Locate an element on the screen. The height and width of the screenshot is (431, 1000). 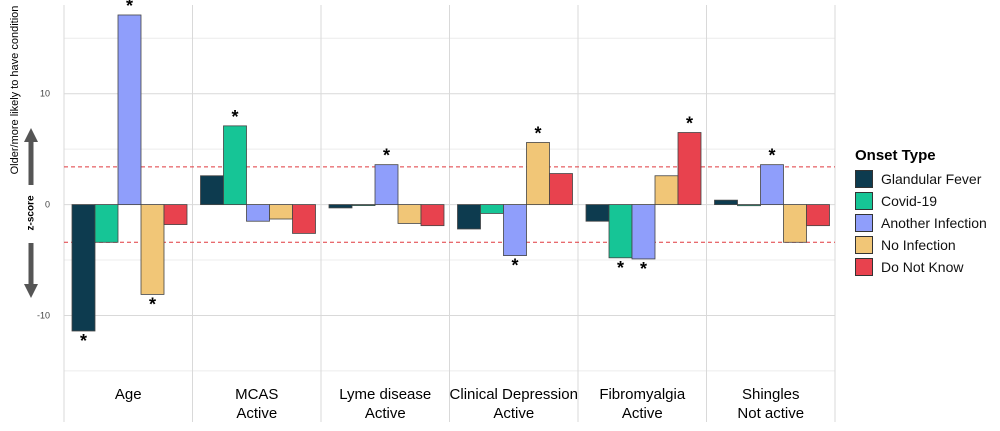
legend-label: Glandular Fever is located at coordinates (931, 179).